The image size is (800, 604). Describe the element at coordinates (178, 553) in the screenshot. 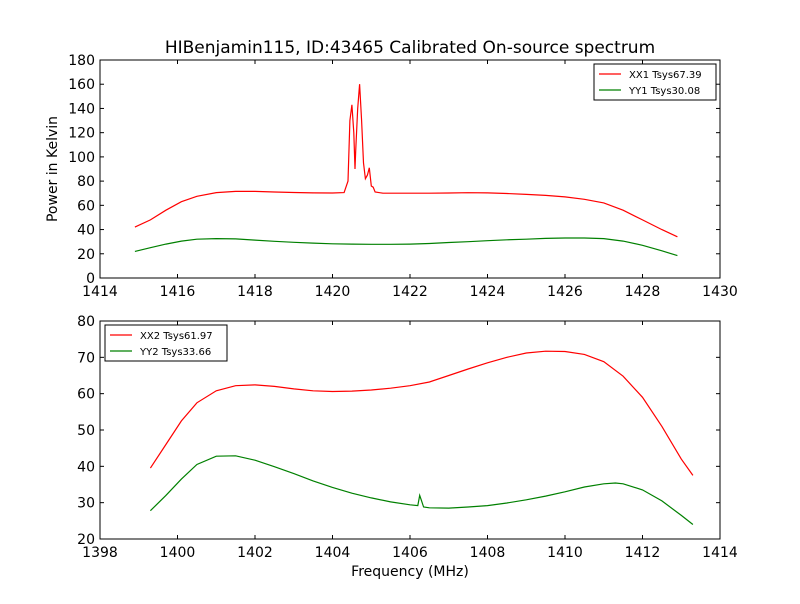

I see `x-tick-label: 1400` at that location.